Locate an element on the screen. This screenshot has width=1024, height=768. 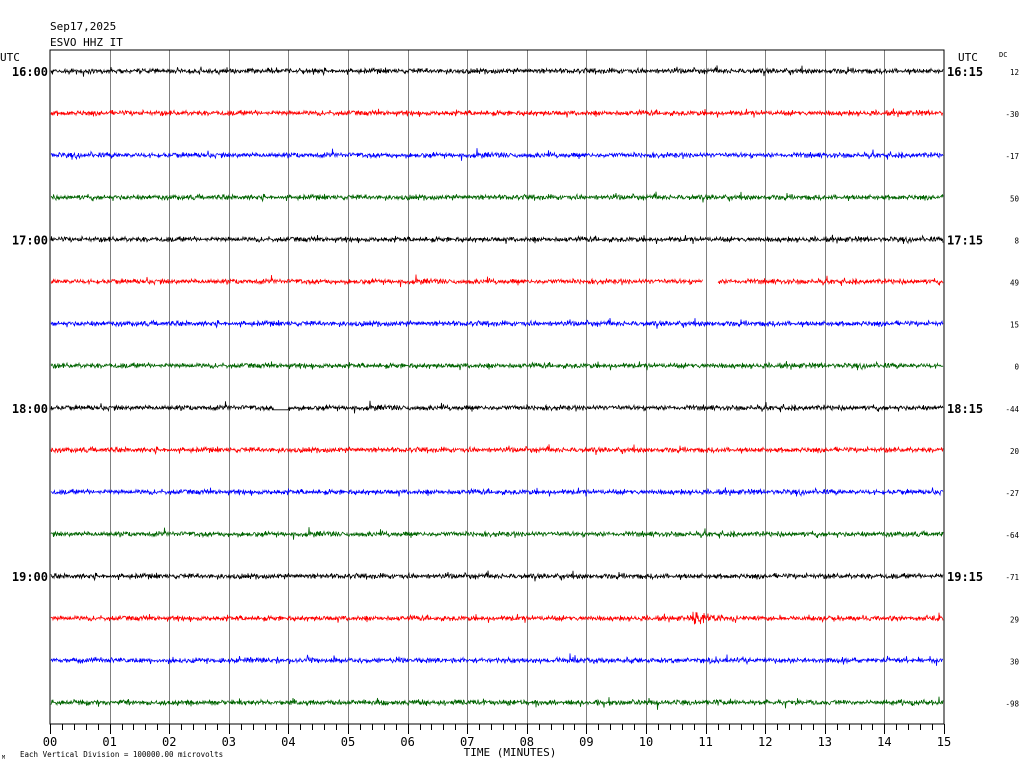
right-hour-label: 17:15 is located at coordinates (965, 240).